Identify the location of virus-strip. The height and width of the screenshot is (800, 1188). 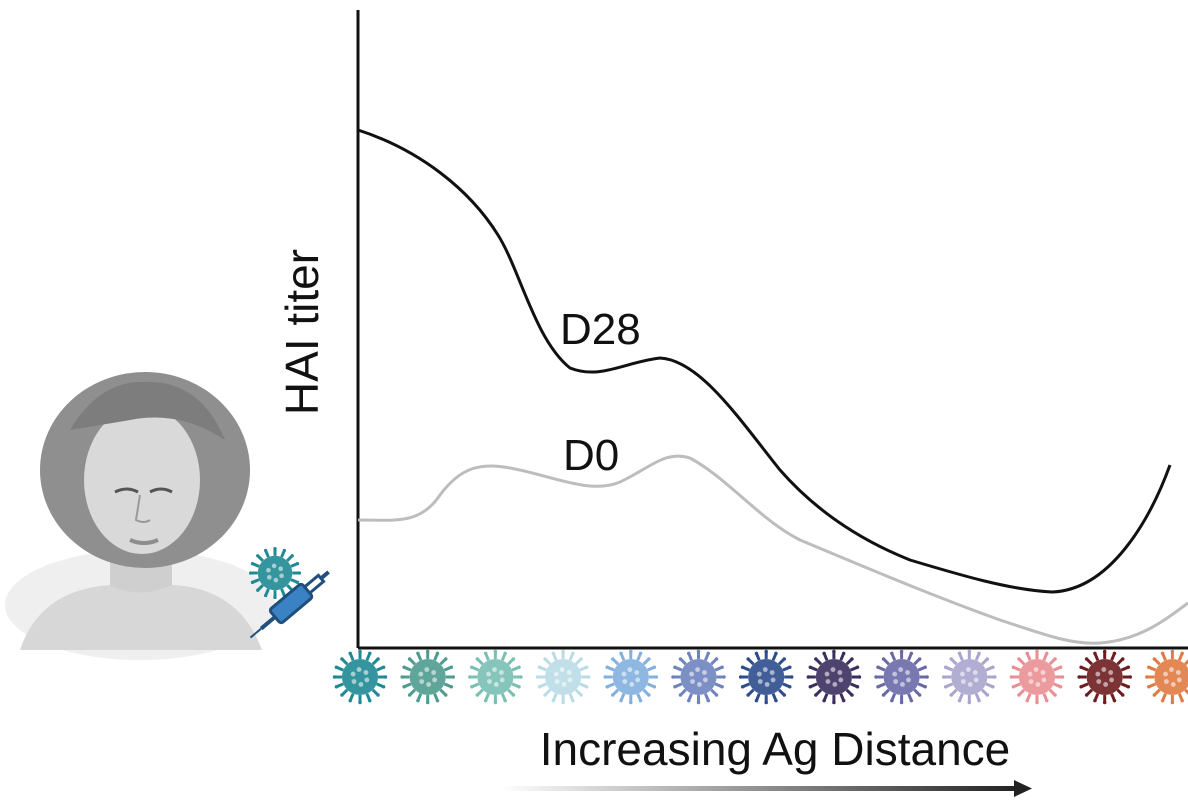
(760, 677).